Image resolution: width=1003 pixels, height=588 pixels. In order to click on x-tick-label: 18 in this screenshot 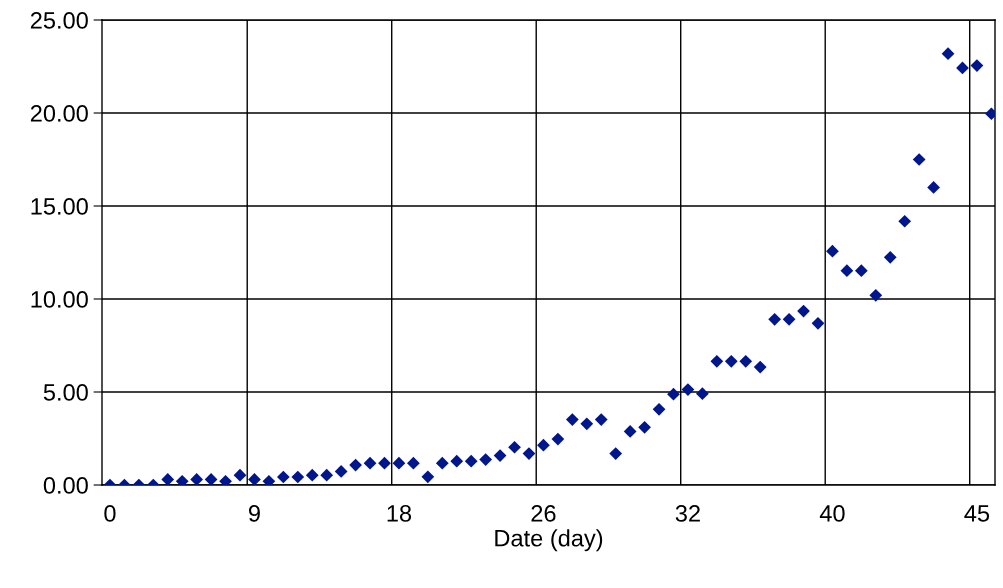, I will do `click(399, 513)`.